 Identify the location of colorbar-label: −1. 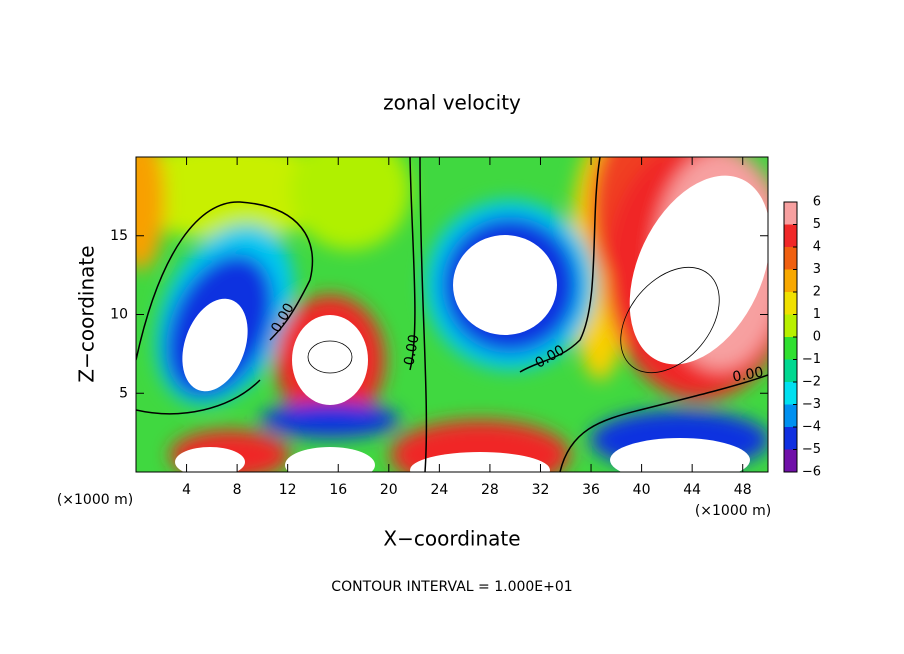
(811, 359).